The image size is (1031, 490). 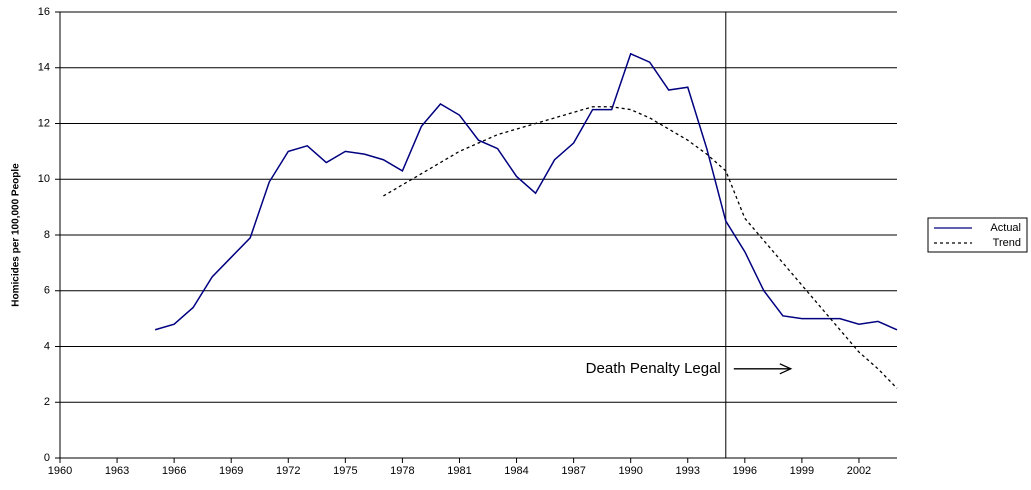 I want to click on y-axis-label: Homicides per 100,000 People, so click(x=16, y=235).